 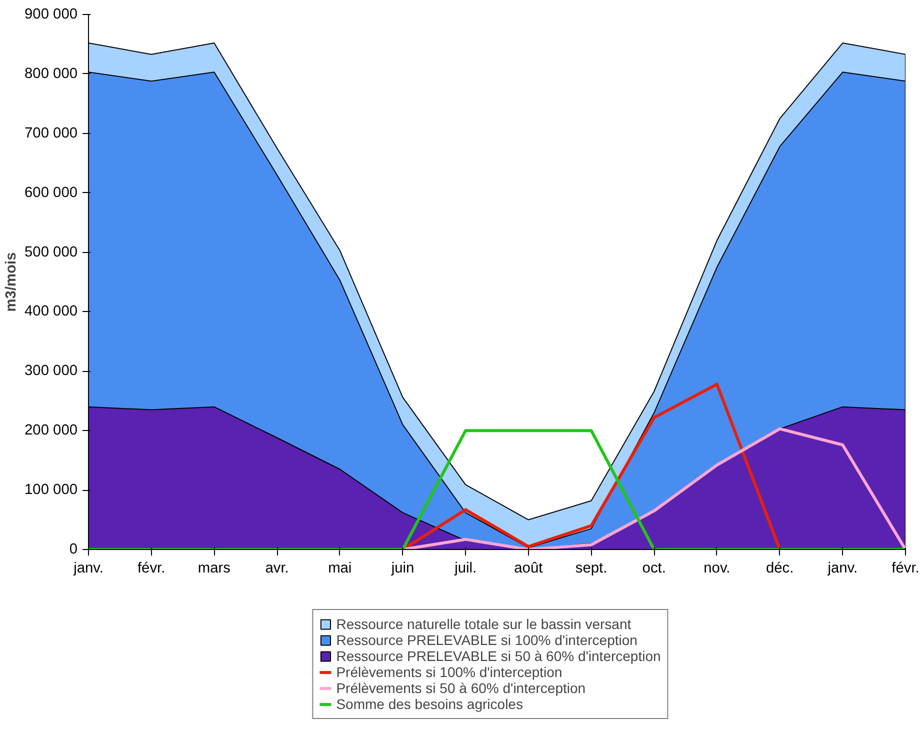 What do you see at coordinates (12, 282) in the screenshot?
I see `y-axis-title: m3/mois` at bounding box center [12, 282].